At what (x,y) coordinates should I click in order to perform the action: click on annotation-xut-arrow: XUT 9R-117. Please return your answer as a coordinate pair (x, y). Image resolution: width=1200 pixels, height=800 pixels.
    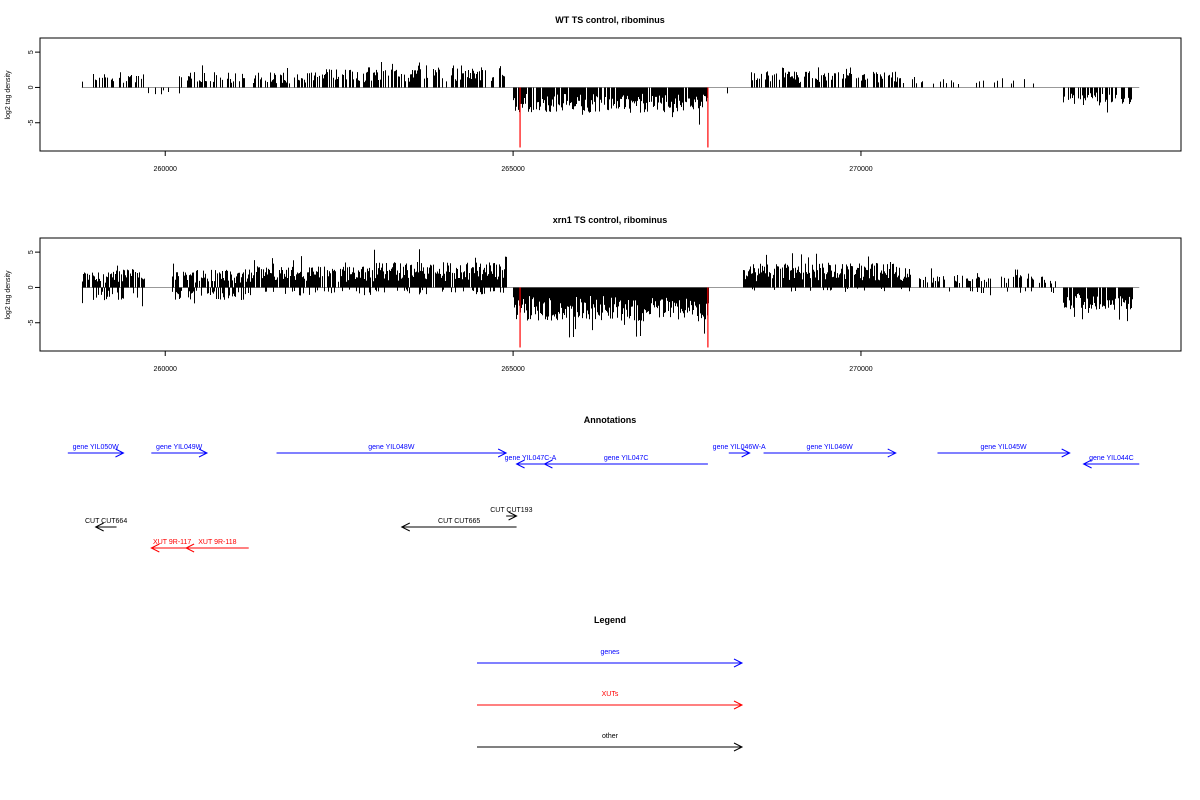
    Looking at the image, I should click on (172, 546).